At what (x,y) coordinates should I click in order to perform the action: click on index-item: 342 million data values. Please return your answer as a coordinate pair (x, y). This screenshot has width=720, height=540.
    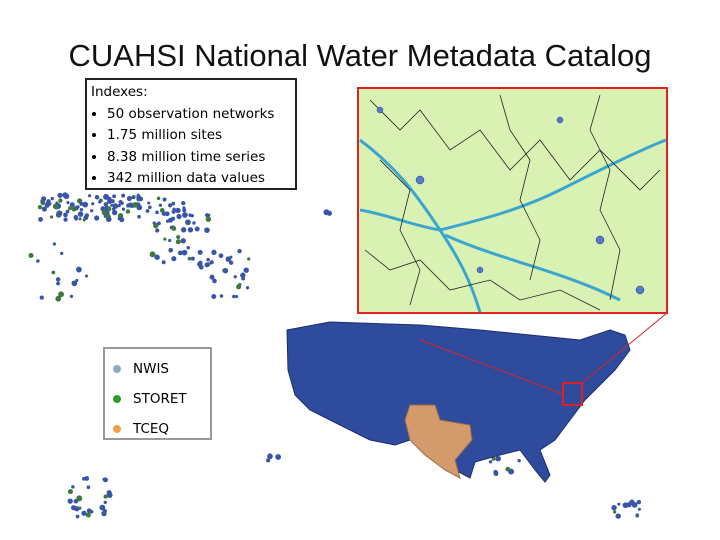
    Looking at the image, I should click on (201, 179).